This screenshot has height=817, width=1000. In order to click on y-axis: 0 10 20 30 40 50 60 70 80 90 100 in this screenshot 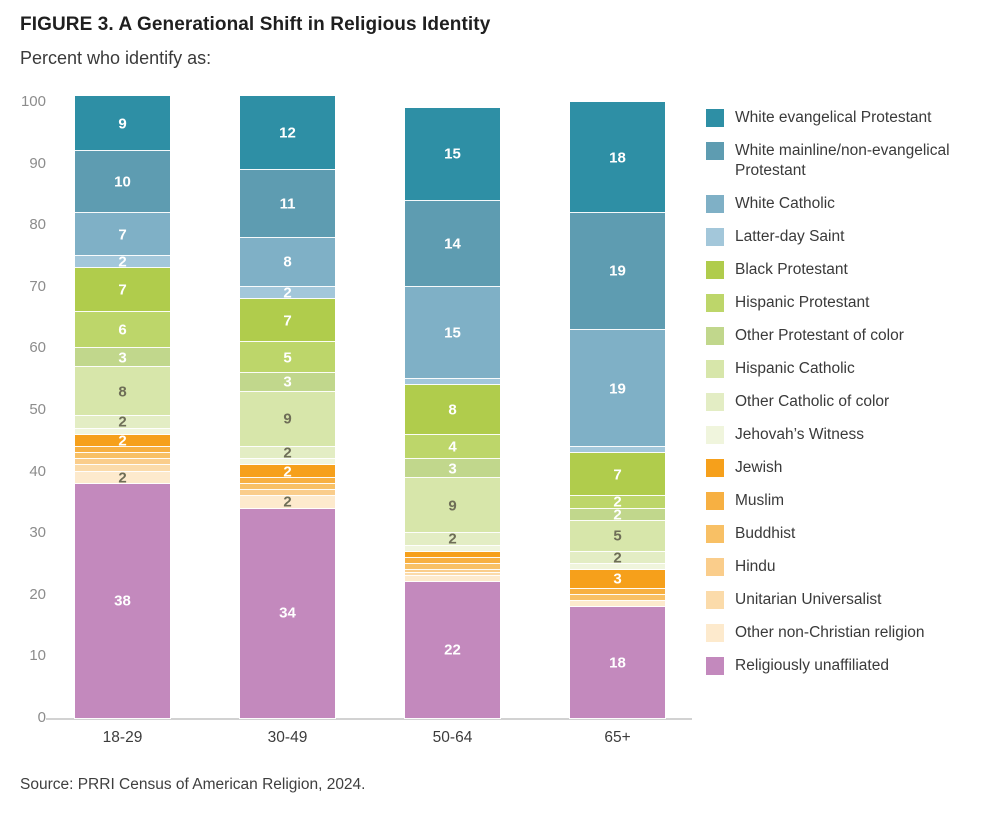, I will do `click(23, 409)`.